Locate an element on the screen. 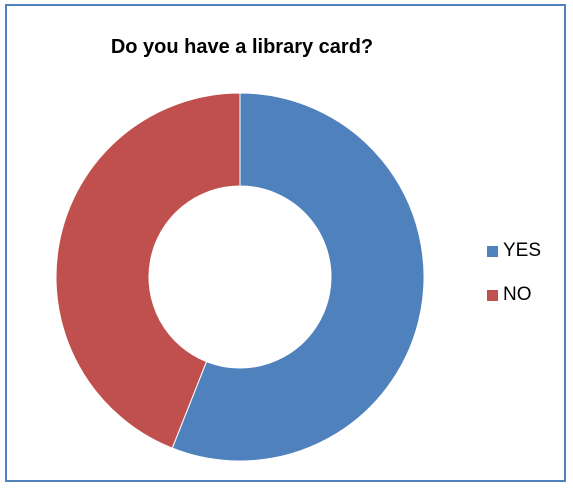  legend-swatch-yes is located at coordinates (492, 251).